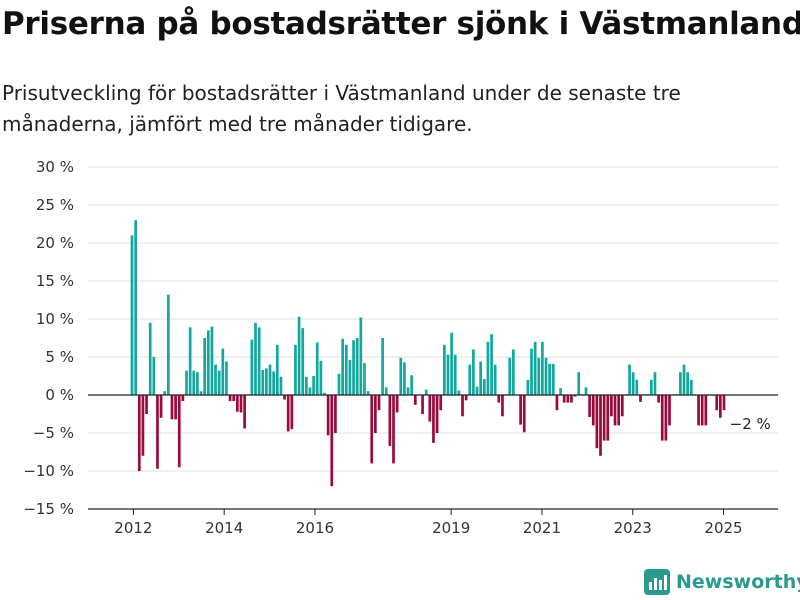 The image size is (800, 600). I want to click on y-tick-label: −10 %, so click(48, 471).